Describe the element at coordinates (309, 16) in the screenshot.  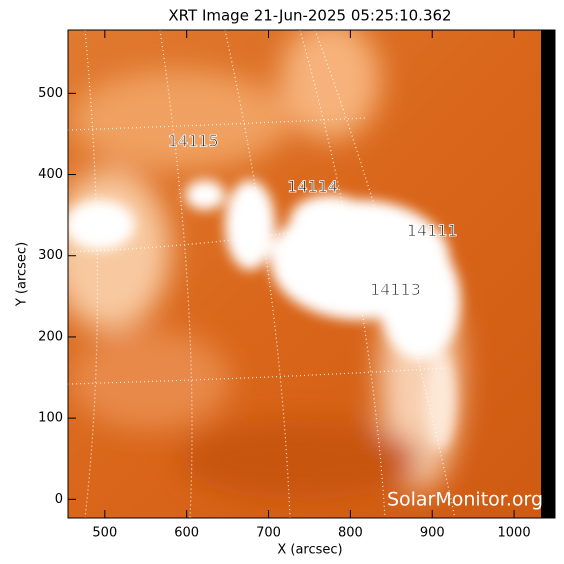
I see `chart-title: XRT Image 21-Jun-2025 05:25:10.362` at that location.